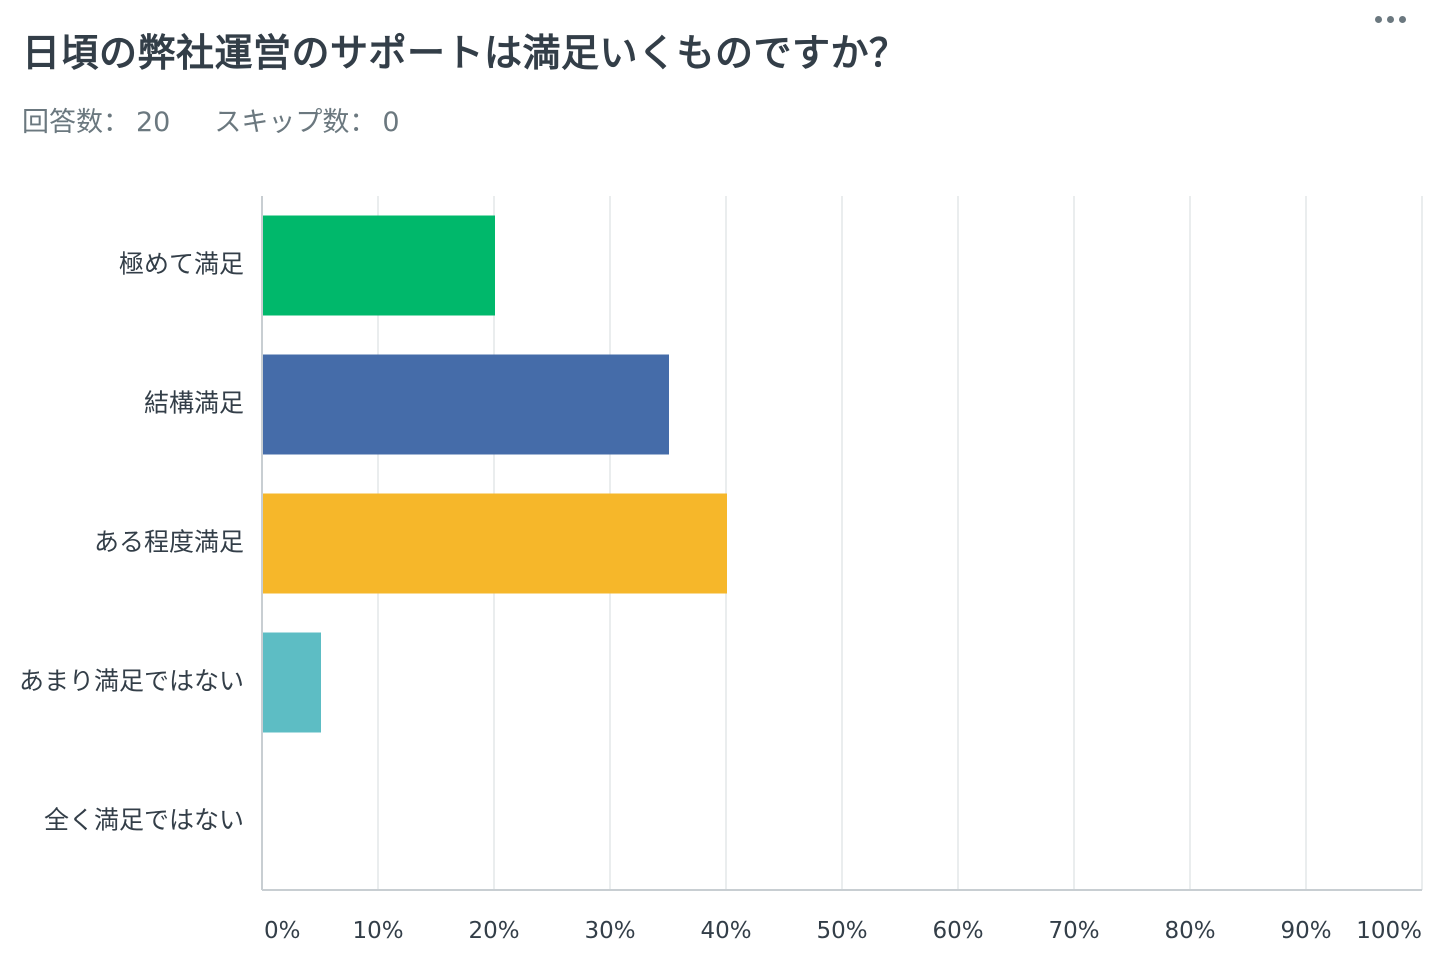  Describe the element at coordinates (465, 53) in the screenshot. I see `question-title: 日頃の弊社運営のサポートは満足いくものですか？` at that location.